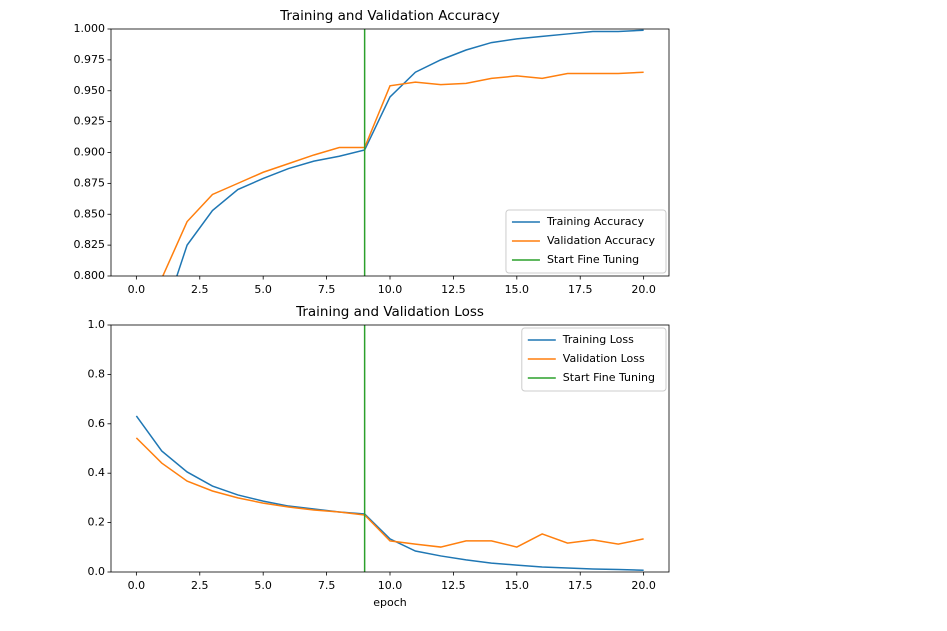 This screenshot has height=631, width=947. What do you see at coordinates (97, 423) in the screenshot?
I see `y-tick-label: 0.6` at bounding box center [97, 423].